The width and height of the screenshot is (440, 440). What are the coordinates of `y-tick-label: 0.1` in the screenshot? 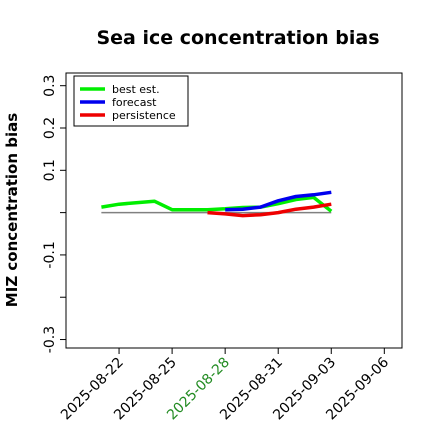 It's located at (50, 170).